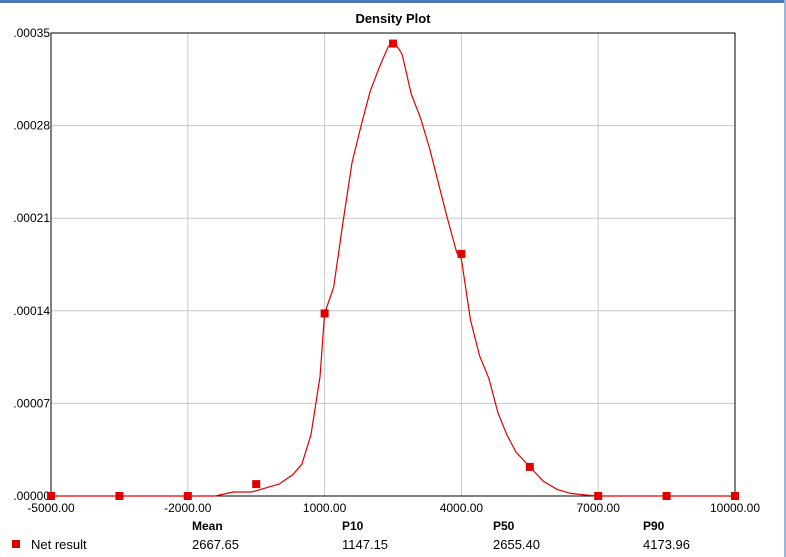 Image resolution: width=786 pixels, height=557 pixels. Describe the element at coordinates (785, 278) in the screenshot. I see `window-frame-right` at that location.